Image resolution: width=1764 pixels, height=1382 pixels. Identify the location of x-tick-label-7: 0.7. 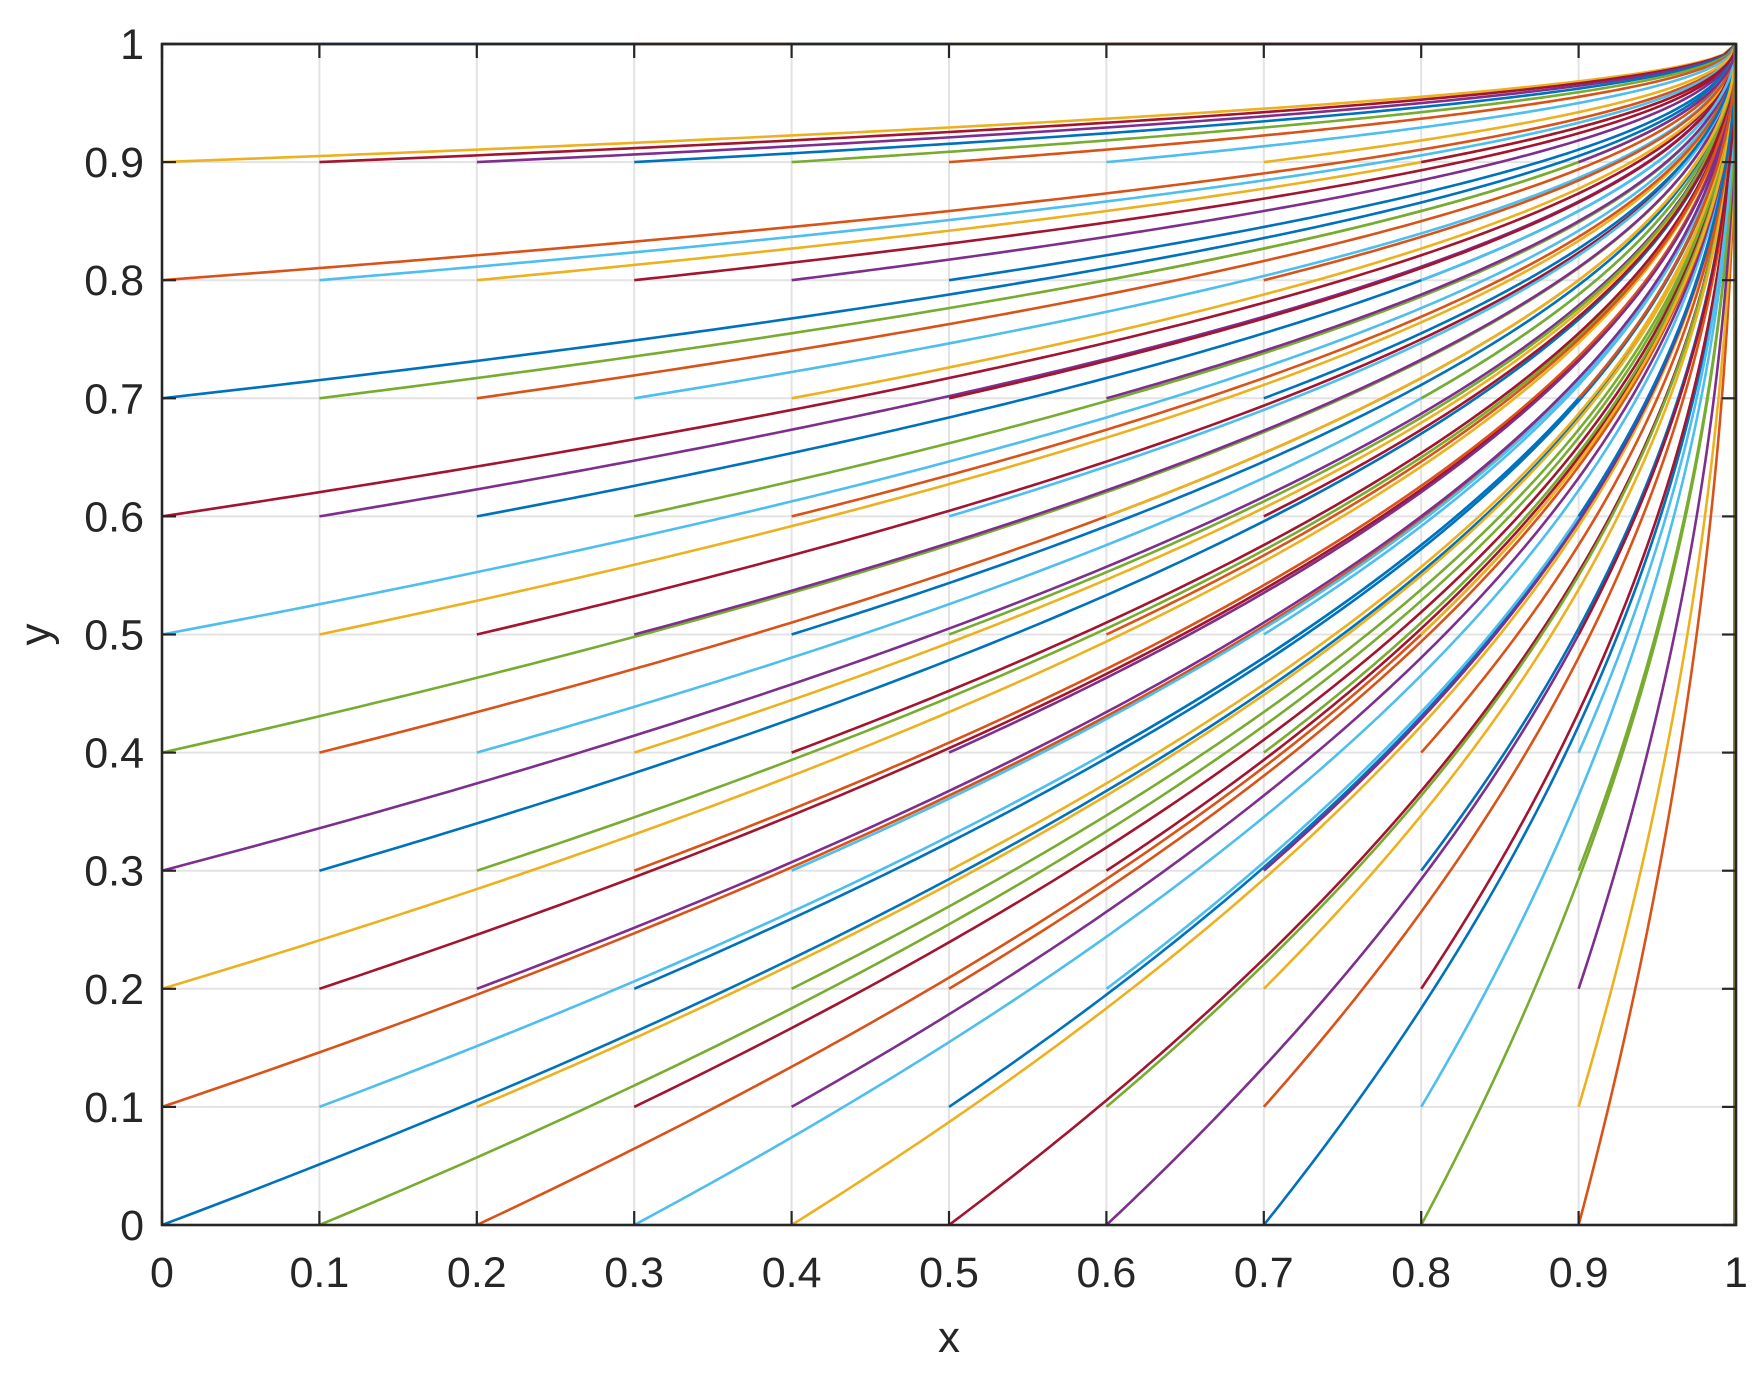
(1264, 1273).